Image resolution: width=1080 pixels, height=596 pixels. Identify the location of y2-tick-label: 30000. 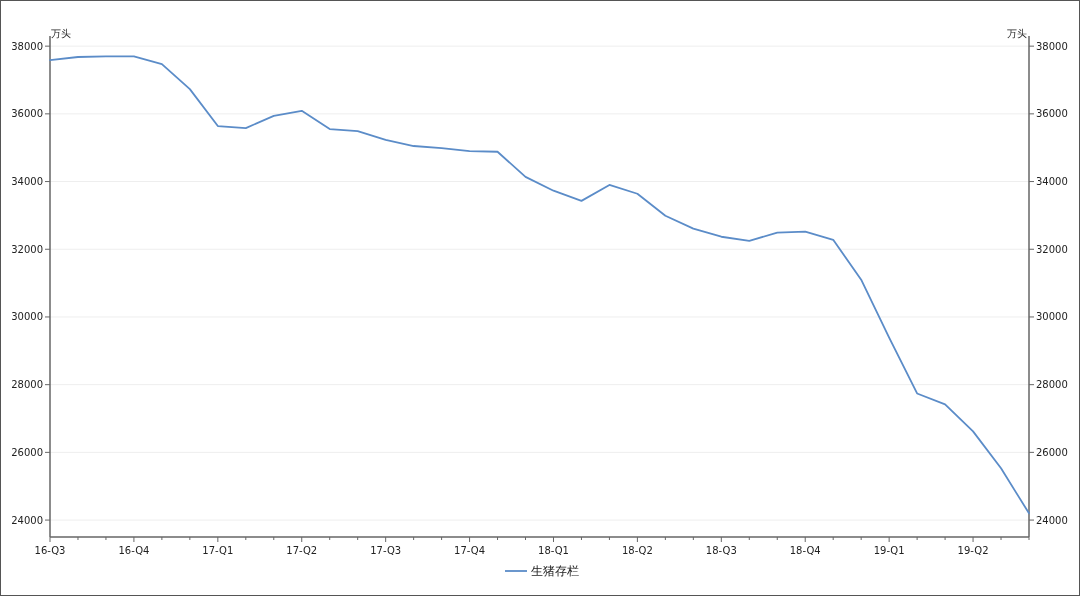
(1052, 317).